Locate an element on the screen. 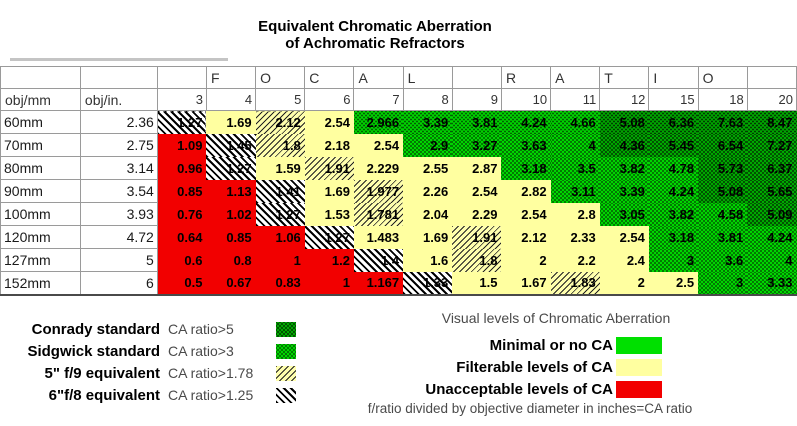  ca-cell: 2.82 is located at coordinates (526, 191).